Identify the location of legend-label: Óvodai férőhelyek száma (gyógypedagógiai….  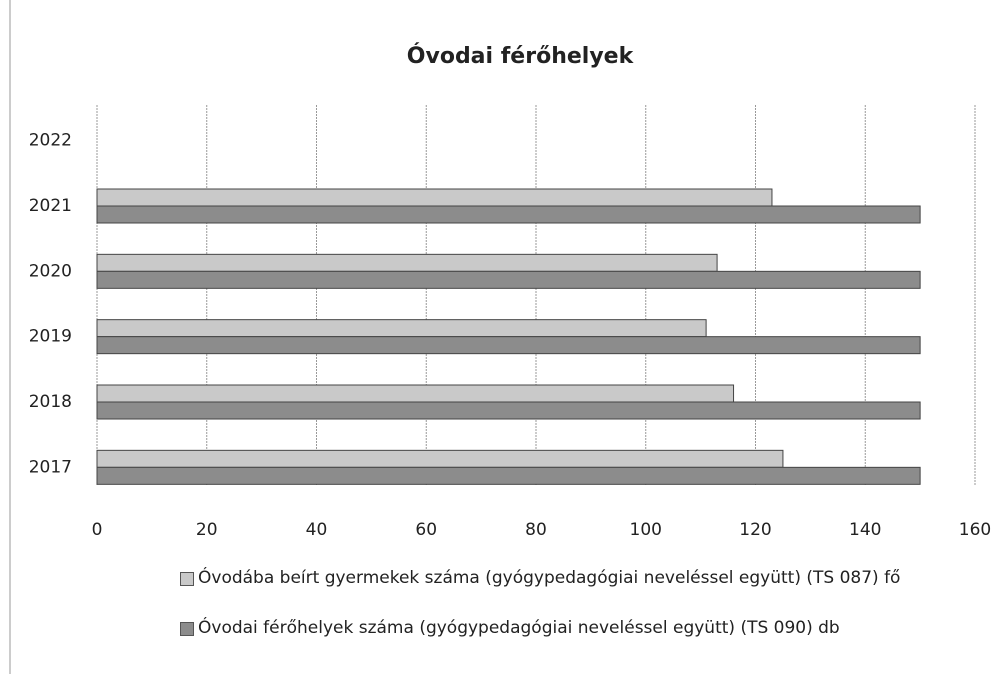
(519, 628).